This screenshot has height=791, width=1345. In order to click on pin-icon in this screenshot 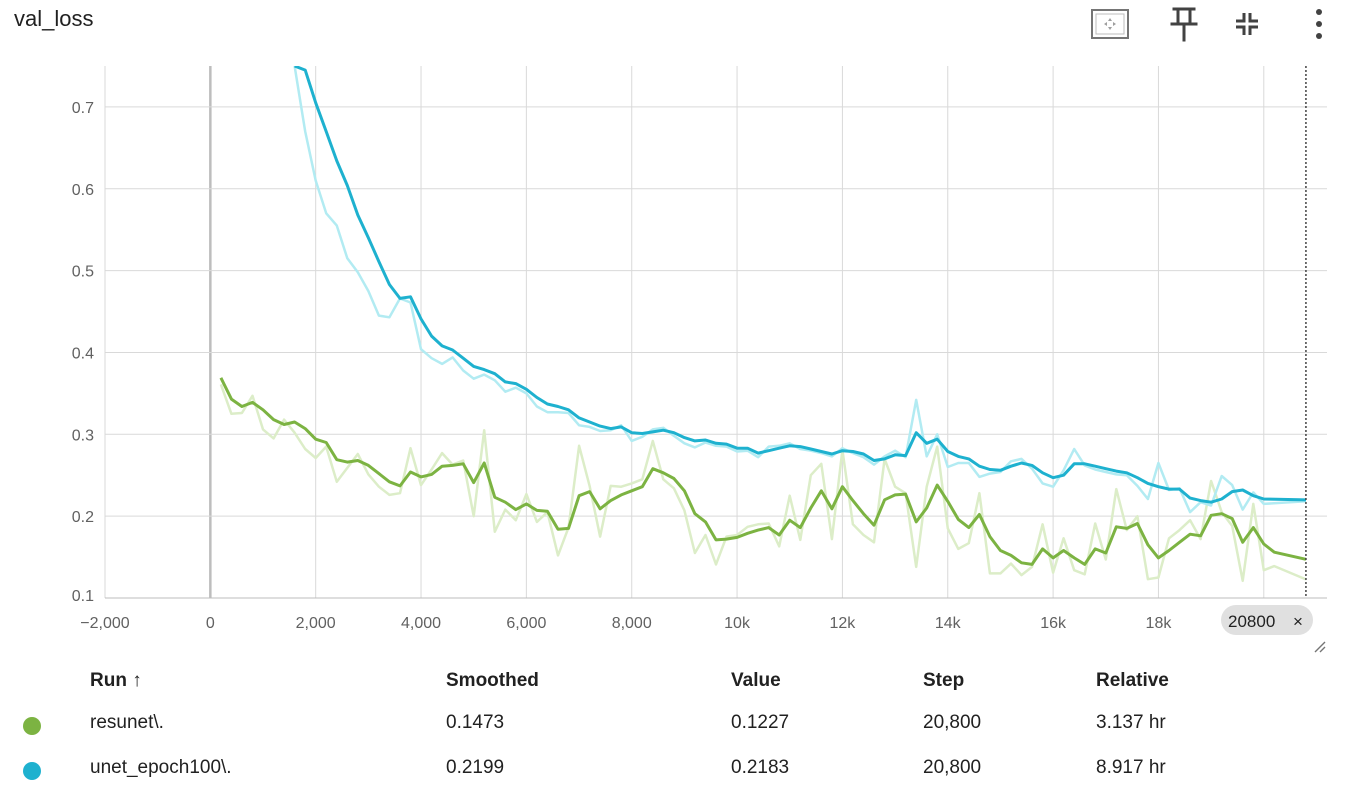, I will do `click(1184, 24)`.